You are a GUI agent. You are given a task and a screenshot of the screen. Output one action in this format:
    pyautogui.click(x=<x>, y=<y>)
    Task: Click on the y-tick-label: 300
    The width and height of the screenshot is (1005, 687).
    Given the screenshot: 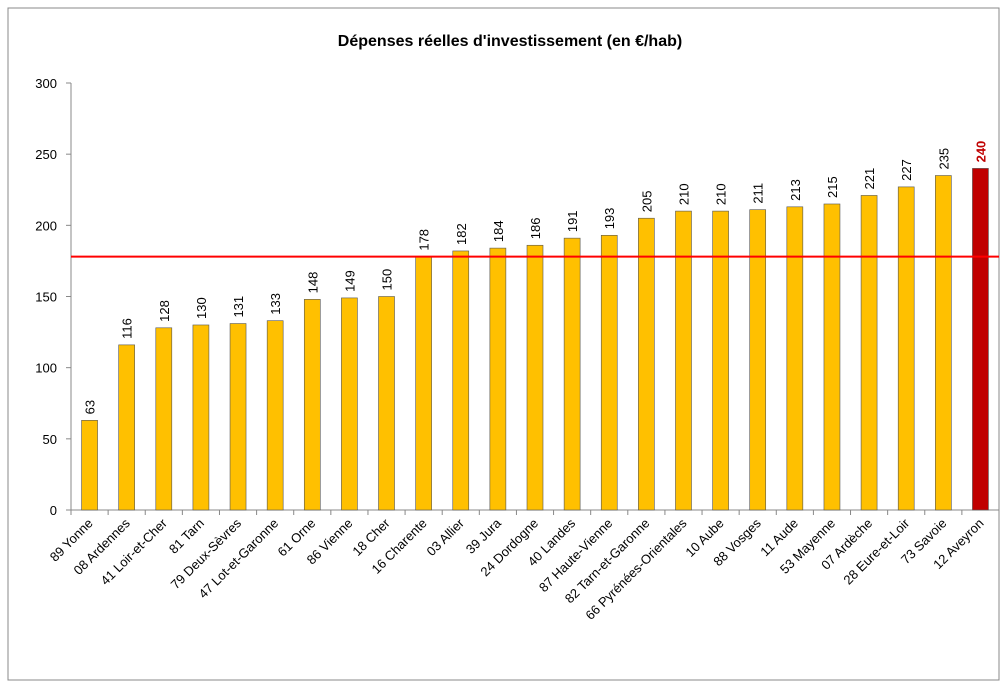 What is the action you would take?
    pyautogui.click(x=46, y=83)
    